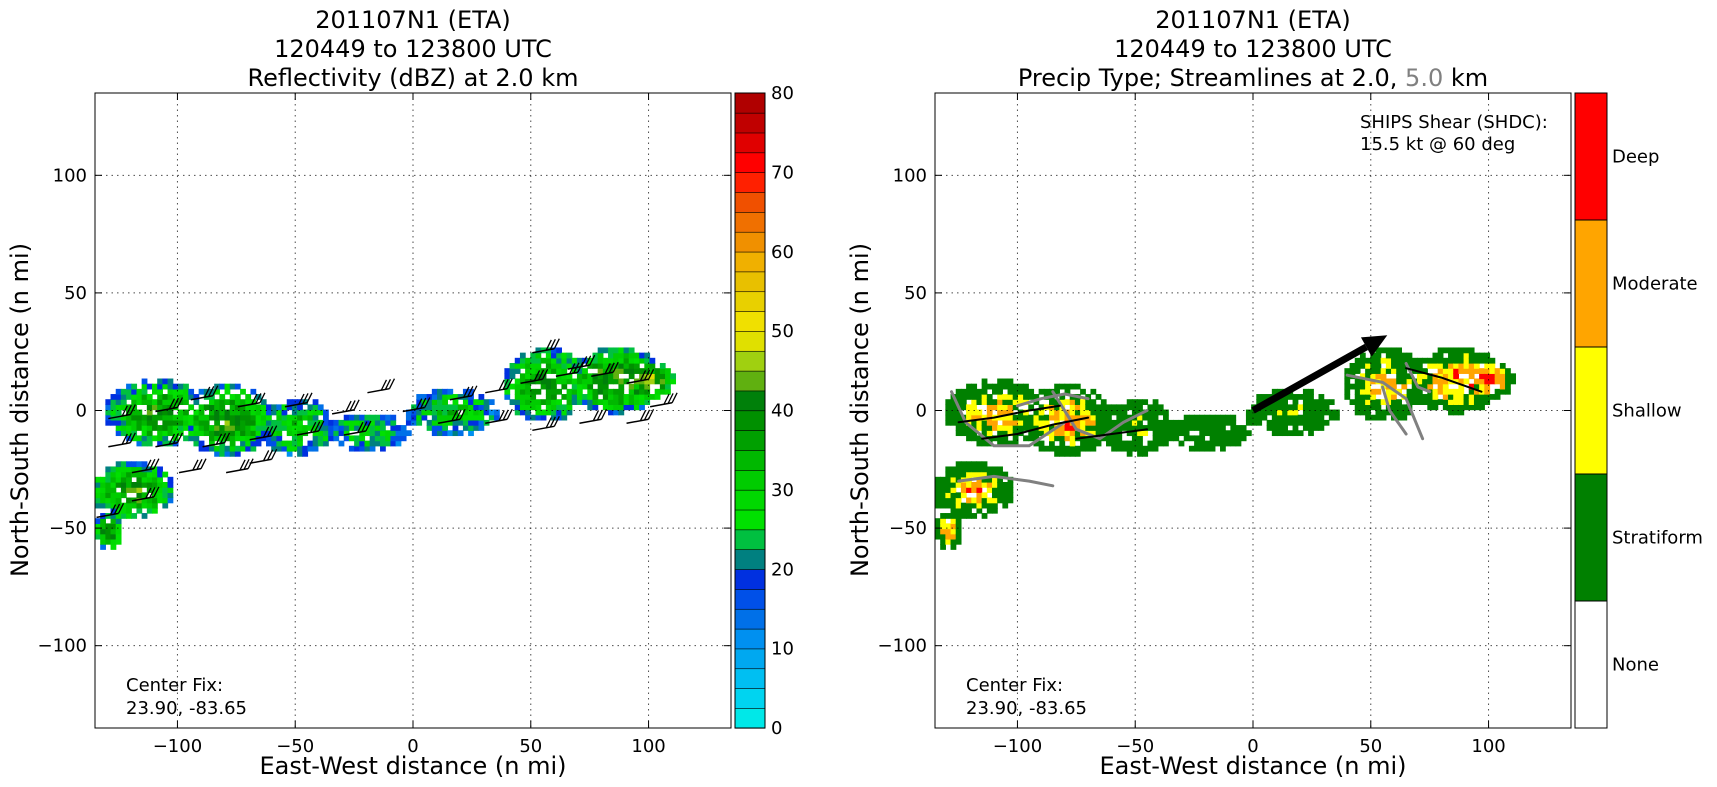 This screenshot has height=787, width=1717. What do you see at coordinates (750, 410) in the screenshot?
I see `reflectivity-colorbar` at bounding box center [750, 410].